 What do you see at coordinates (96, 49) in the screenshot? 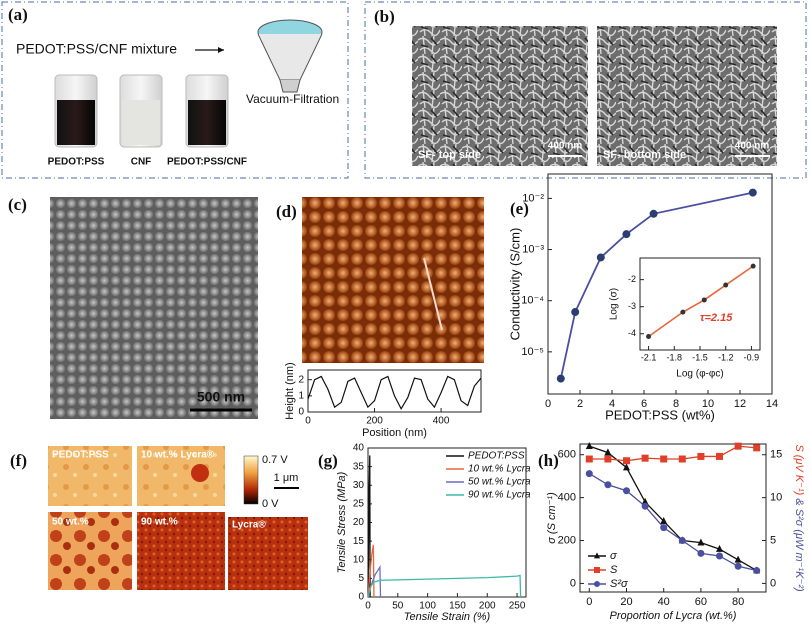
I see `mixture-label: PEDOT:PSS/CNF mixture` at bounding box center [96, 49].